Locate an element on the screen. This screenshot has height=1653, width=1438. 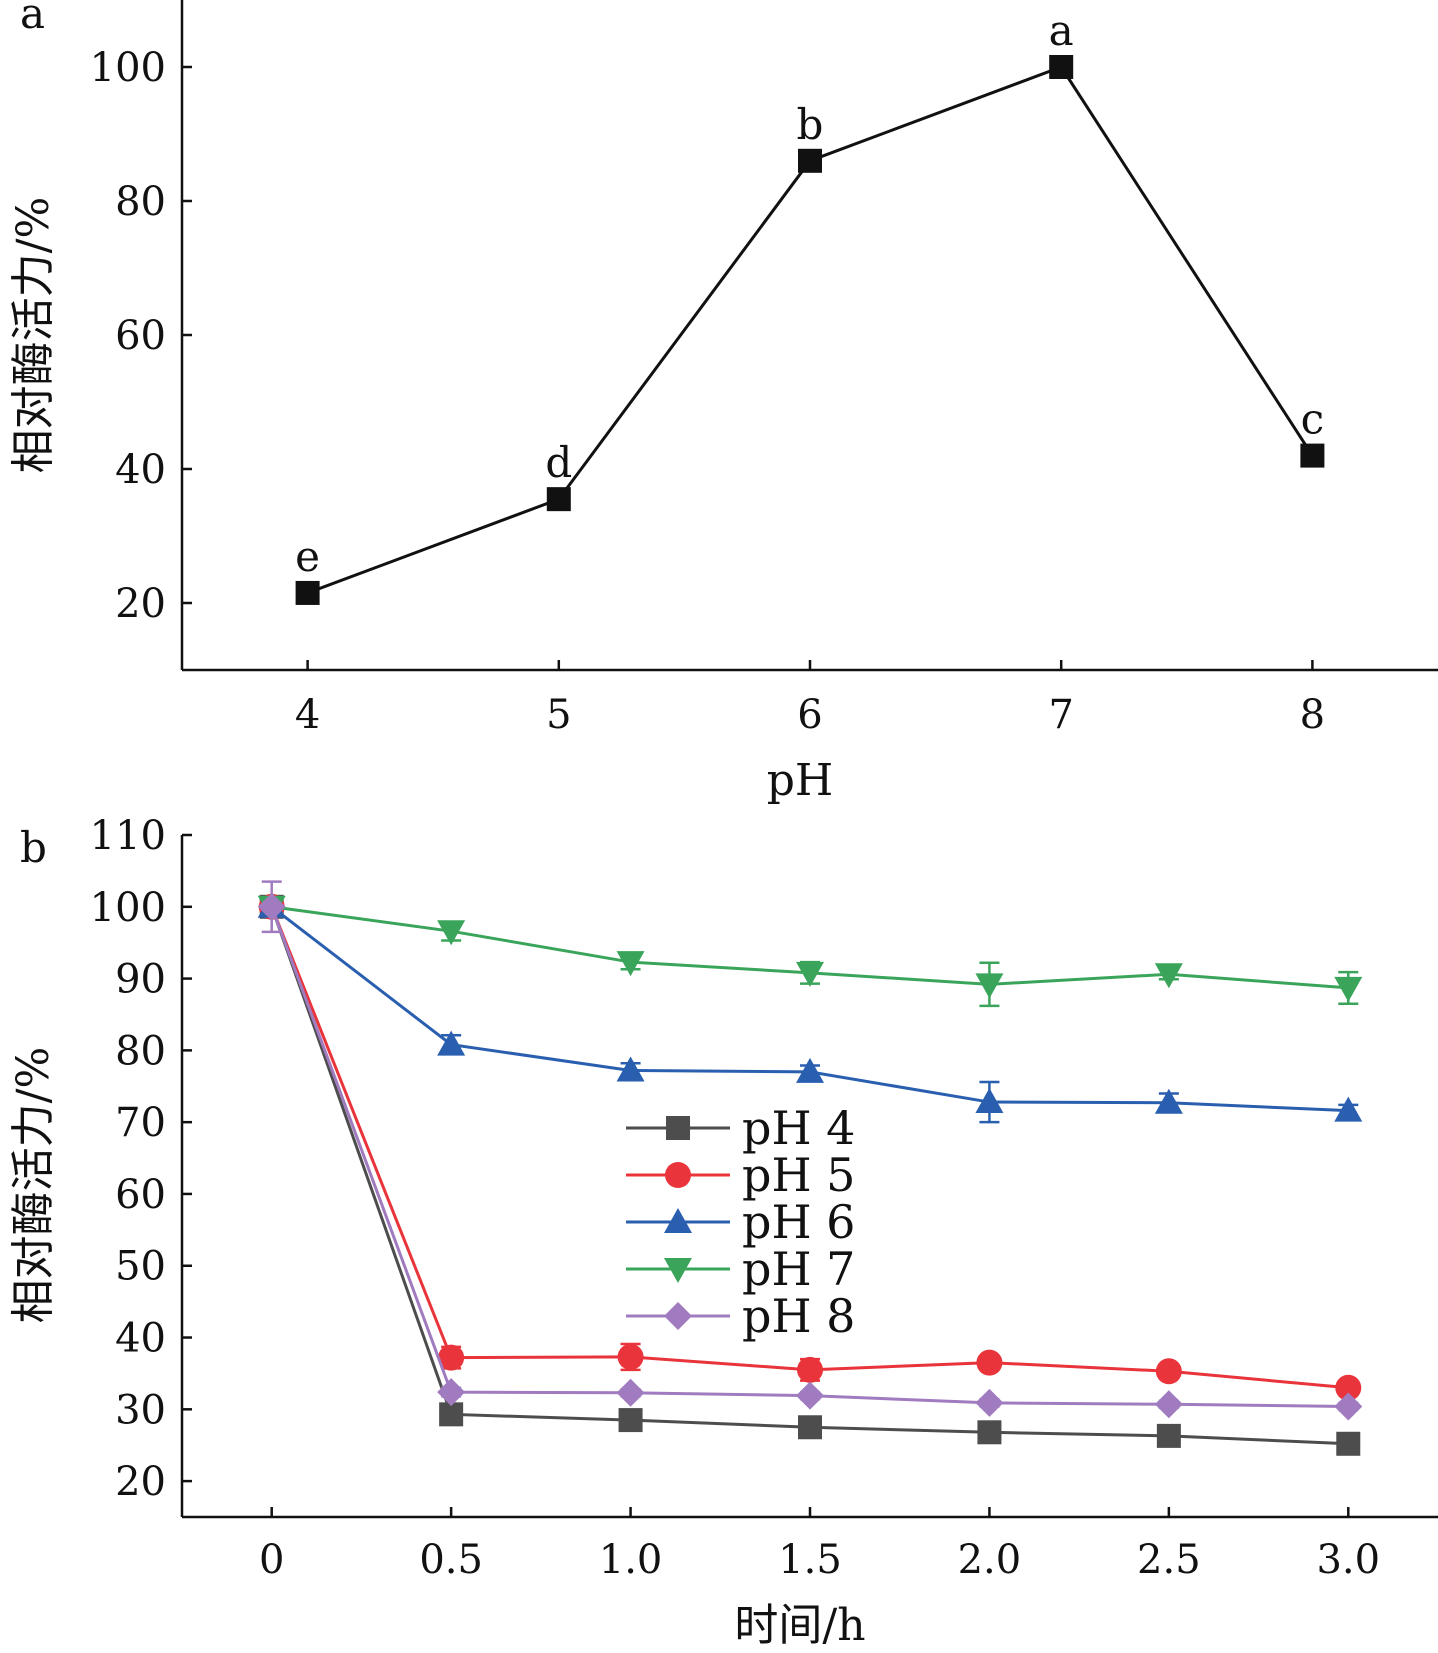
y-tick-label: 50 is located at coordinates (140, 1267).